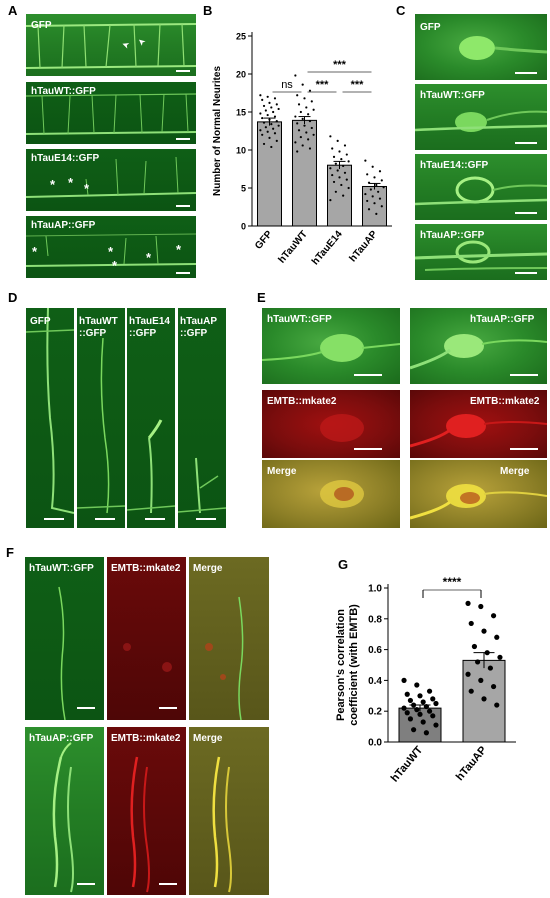  What do you see at coordinates (299, 319) in the screenshot?
I see `panel-e-label-htauwt: hTauWT::GFP` at bounding box center [299, 319].